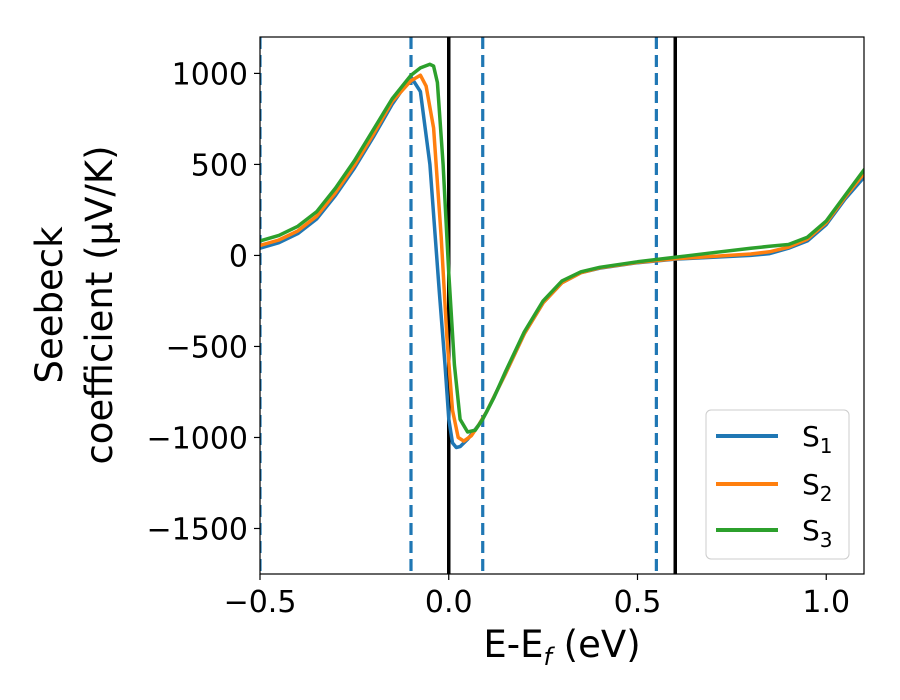  What do you see at coordinates (561, 647) in the screenshot?
I see `x-axis-label: E-Ef (eV)` at bounding box center [561, 647].